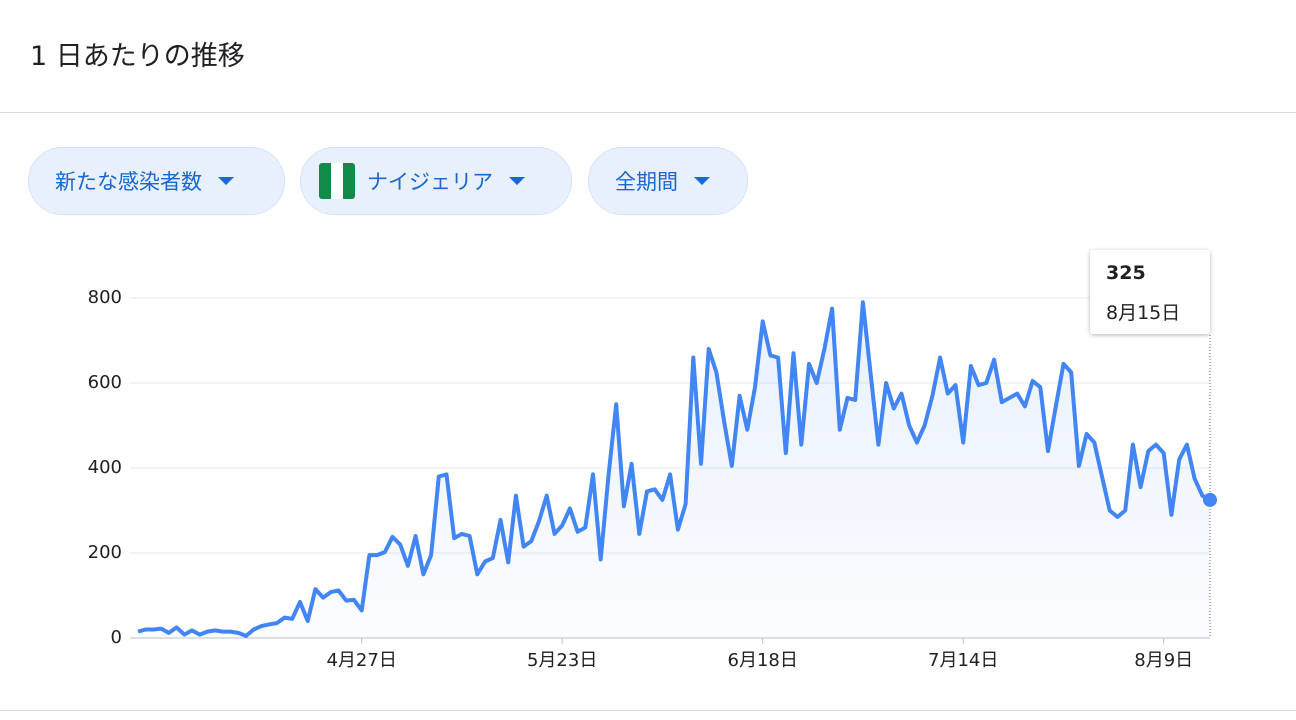 The height and width of the screenshot is (720, 1296). I want to click on dropdown-label: 新たな感染者数, so click(128, 182).